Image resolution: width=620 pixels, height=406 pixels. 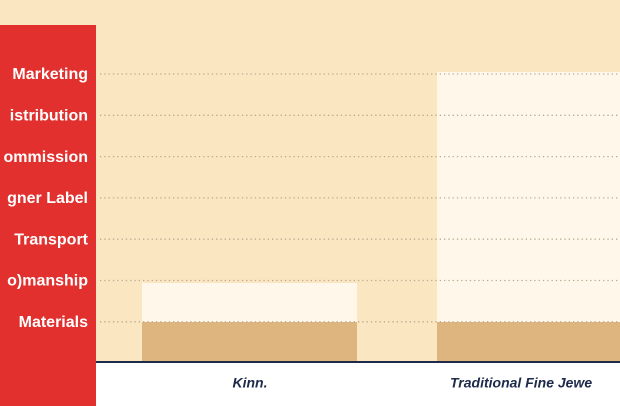 I want to click on traditional-materials-block, so click(x=528, y=342).